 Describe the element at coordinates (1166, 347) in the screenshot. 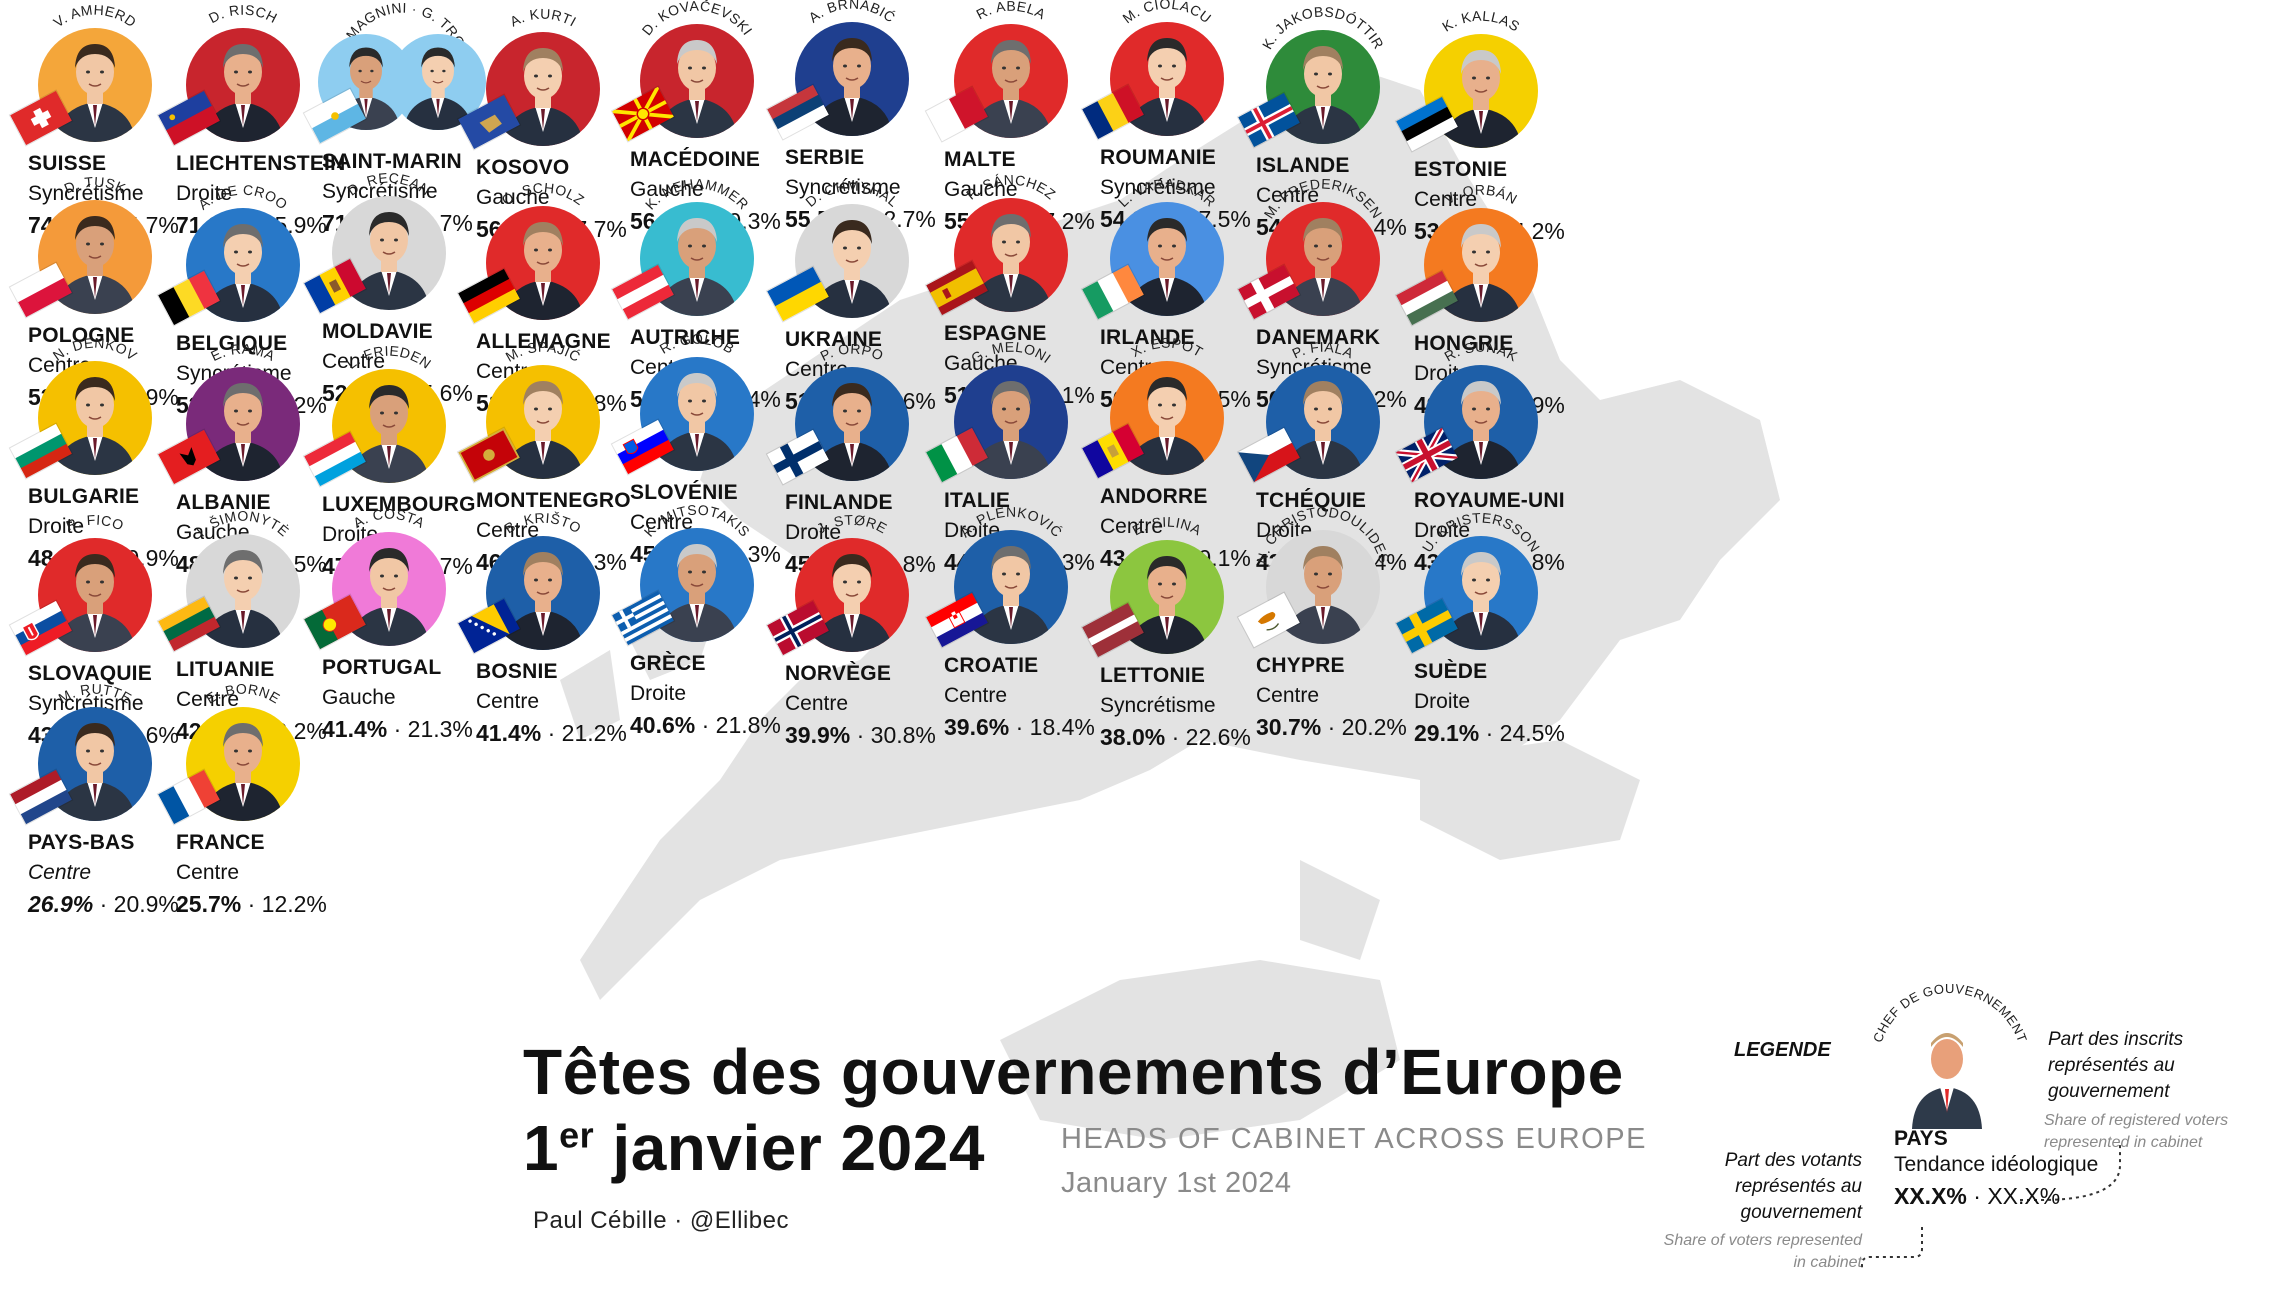

I see `leader-name: X. ESPOT` at that location.